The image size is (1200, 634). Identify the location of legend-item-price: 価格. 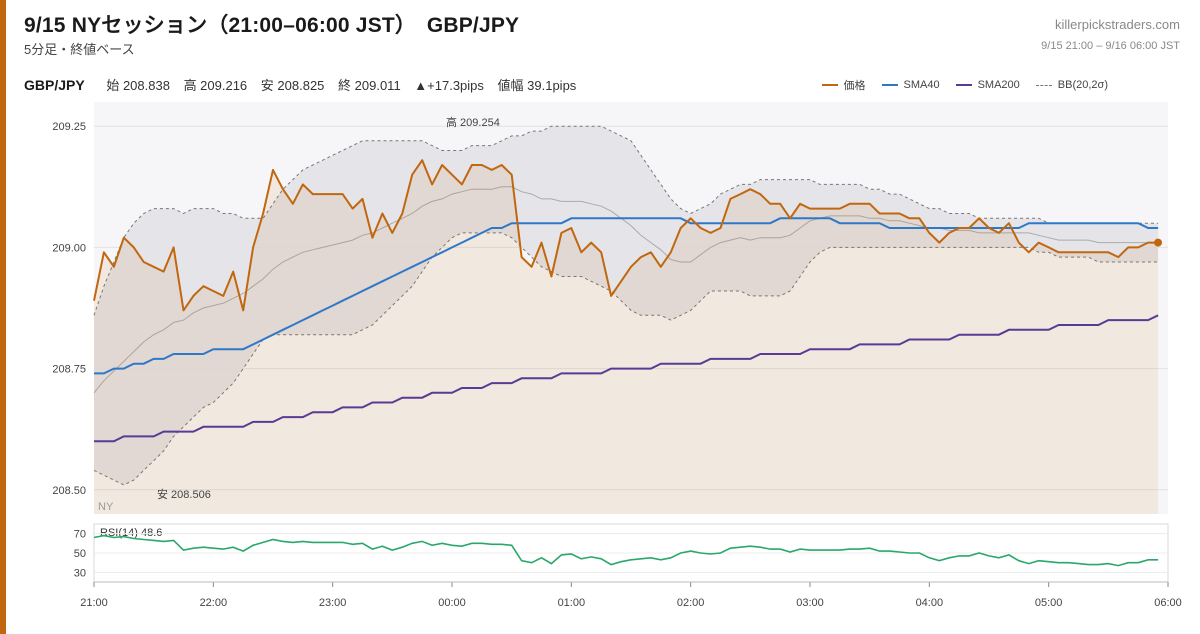
(843, 85).